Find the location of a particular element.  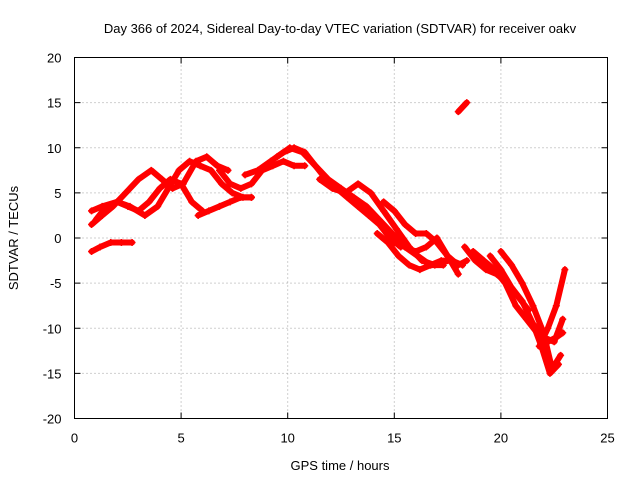

x-tick-label: 15 is located at coordinates (394, 438).